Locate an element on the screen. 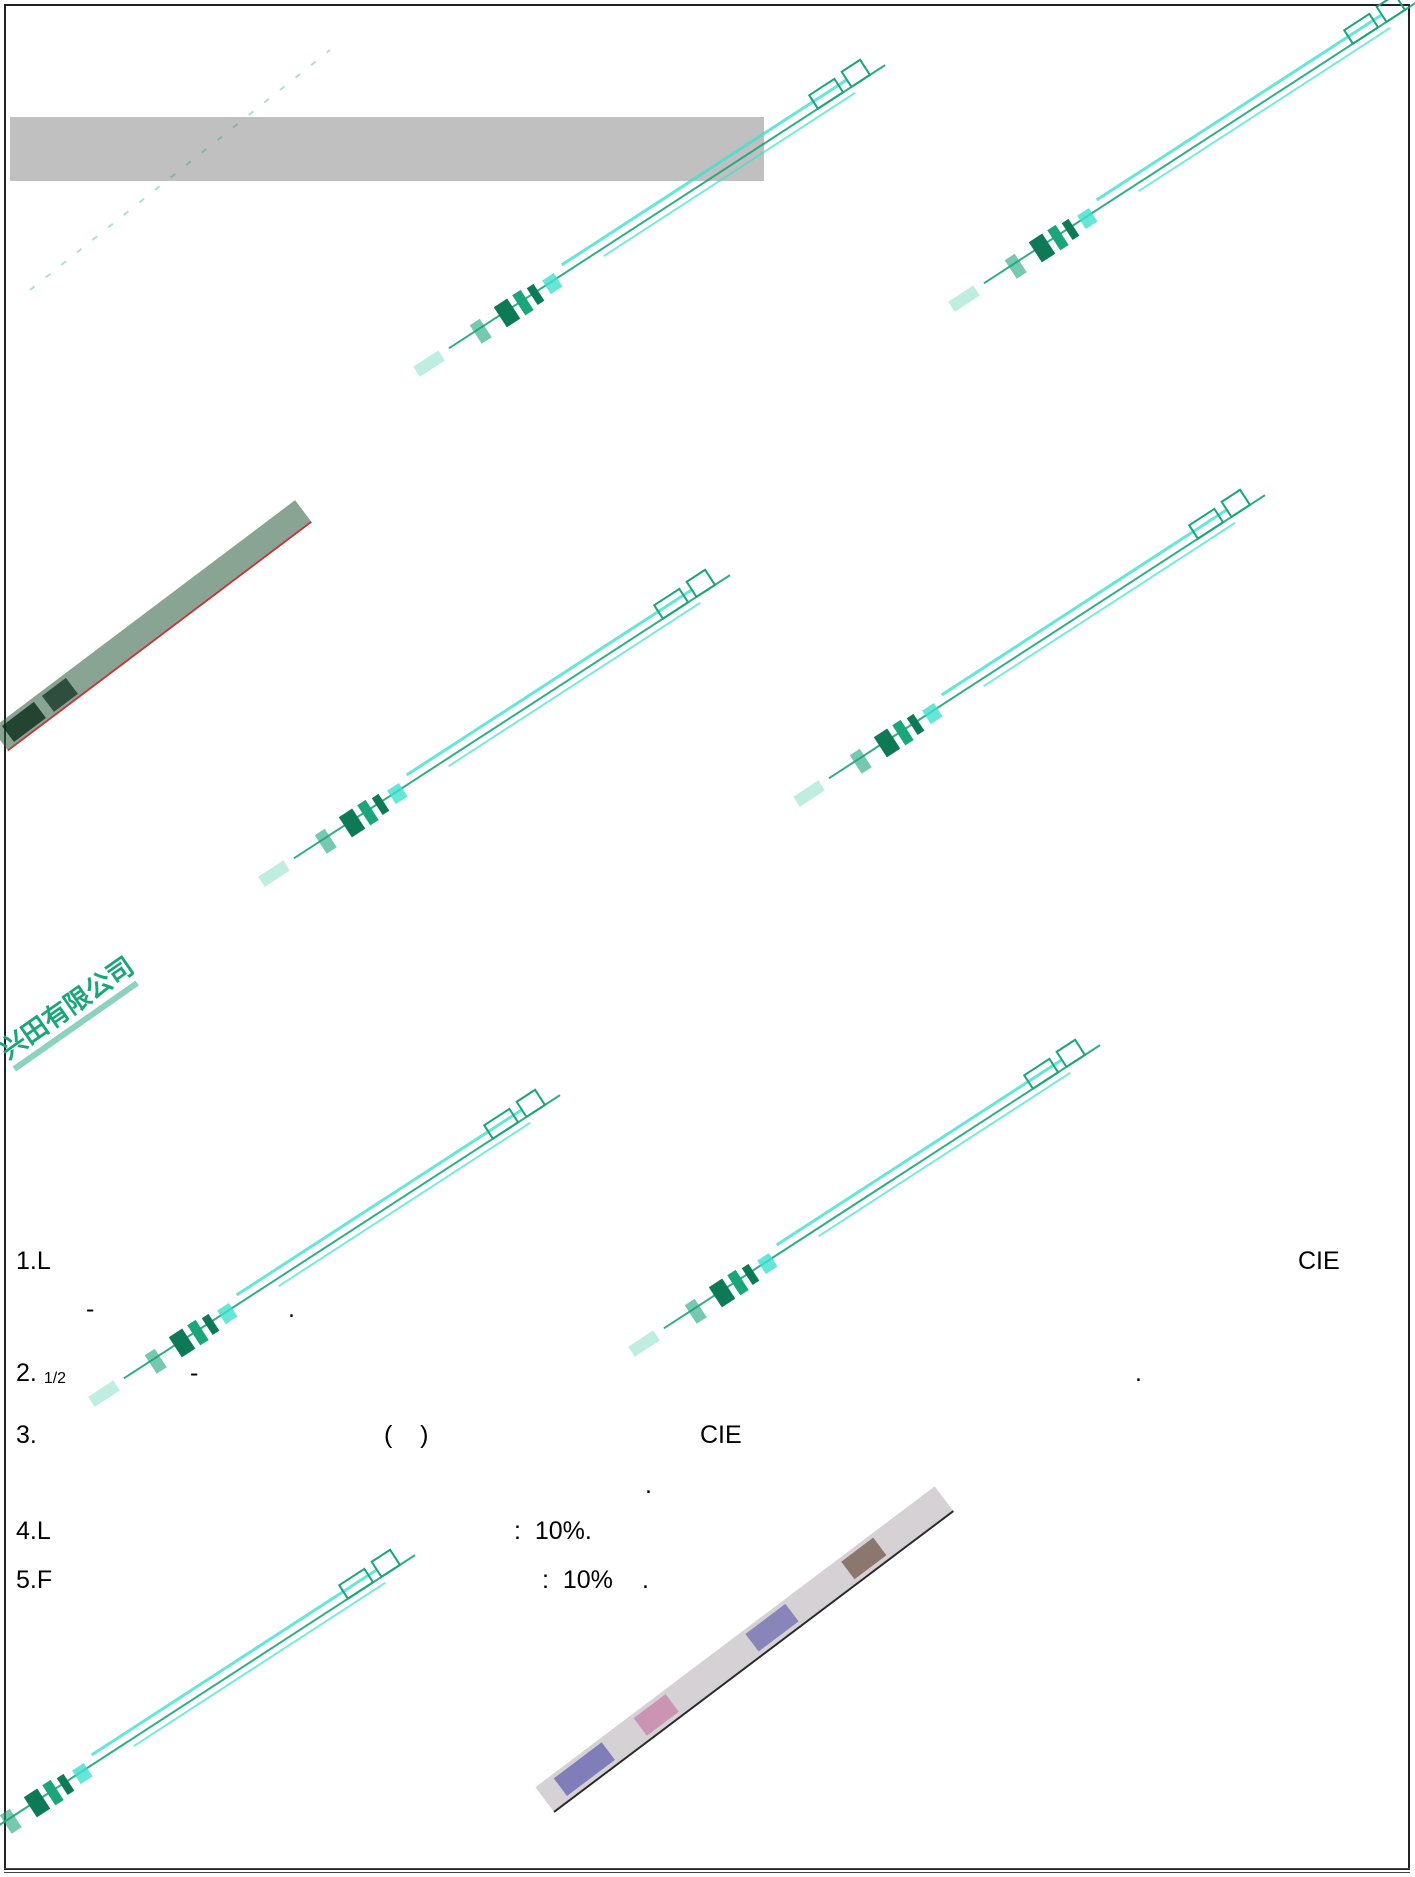 The width and height of the screenshot is (1415, 1877). note-3-cie: CIE is located at coordinates (721, 1435).